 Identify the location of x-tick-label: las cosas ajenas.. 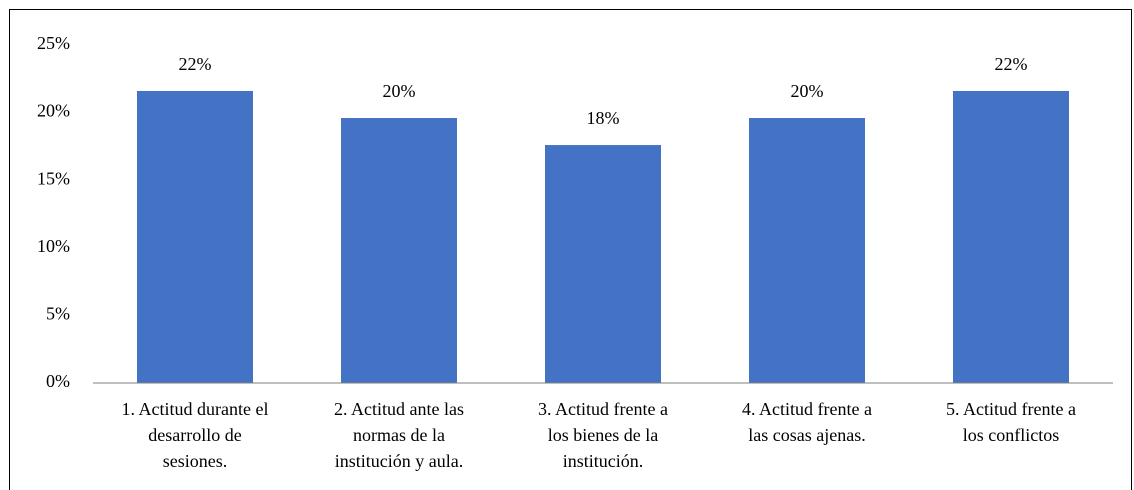
(806, 435).